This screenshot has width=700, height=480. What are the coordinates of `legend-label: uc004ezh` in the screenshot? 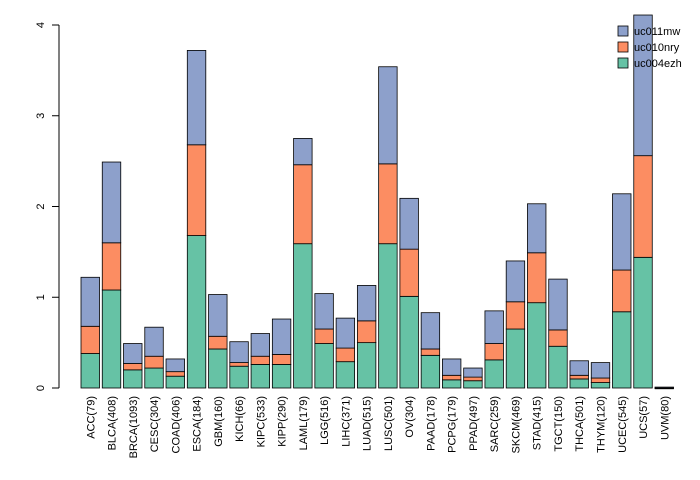 It's located at (658, 64).